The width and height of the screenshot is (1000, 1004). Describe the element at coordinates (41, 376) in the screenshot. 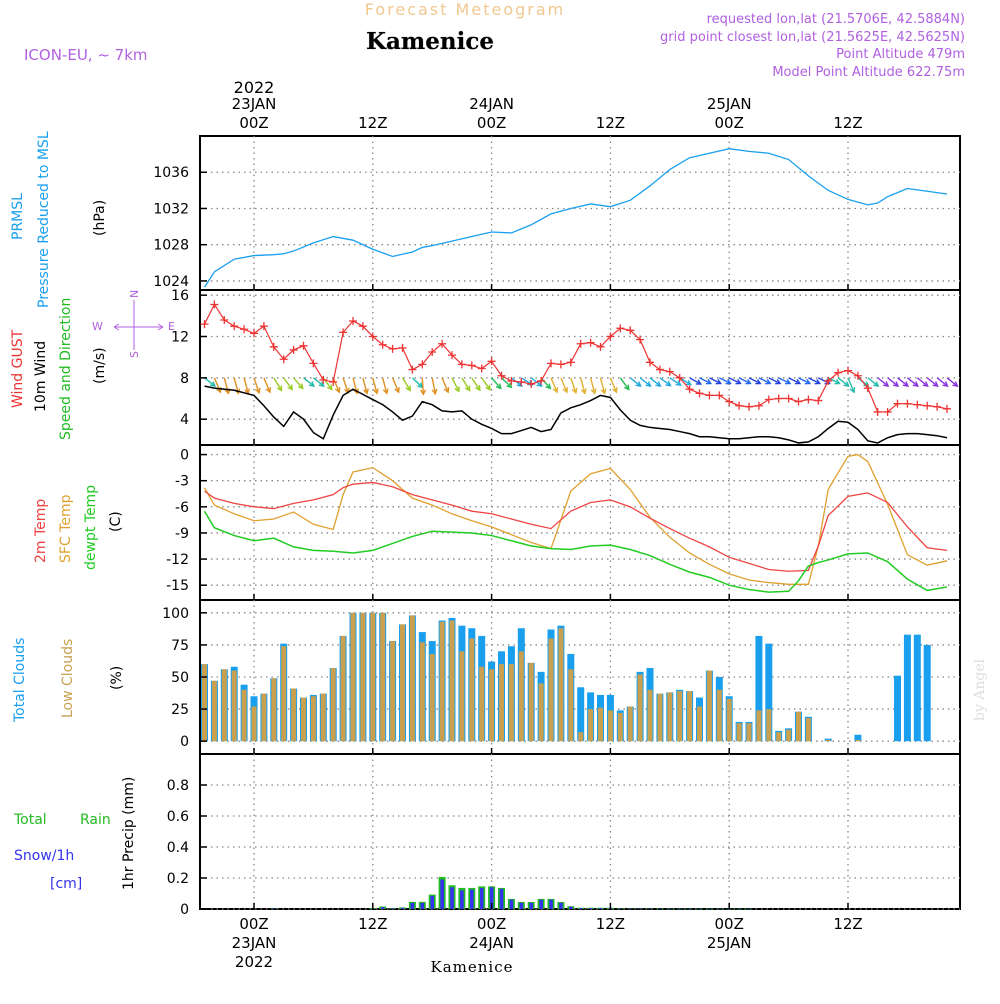

I see `wind-10m-label: 10m Wind` at that location.